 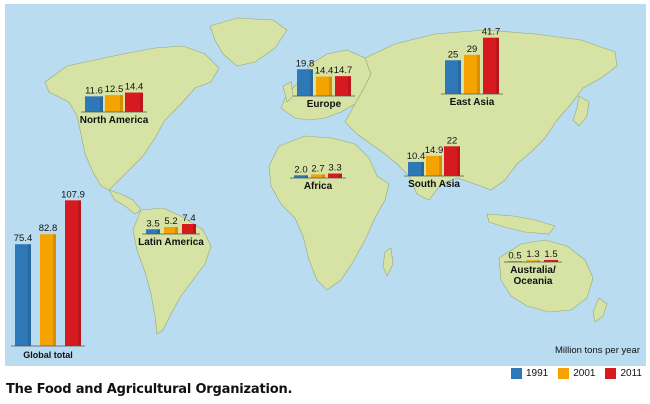 I want to click on data-label-global-total-2011: 107.9, so click(x=73, y=194).